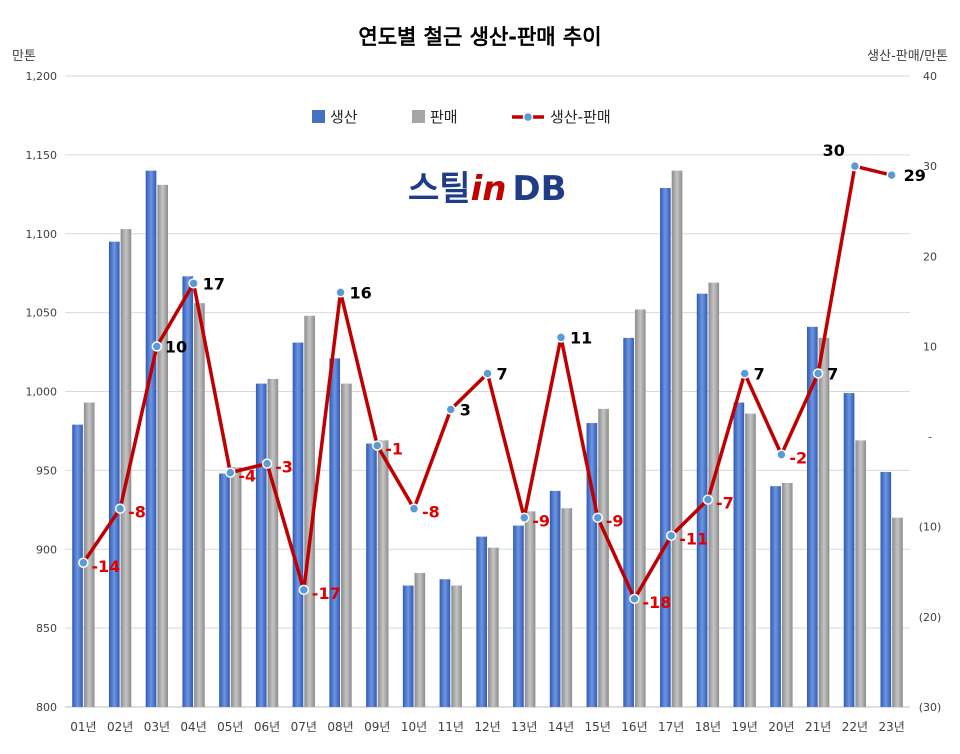 This screenshot has width=960, height=754. What do you see at coordinates (834, 150) in the screenshot?
I see `line-data-label: 30` at bounding box center [834, 150].